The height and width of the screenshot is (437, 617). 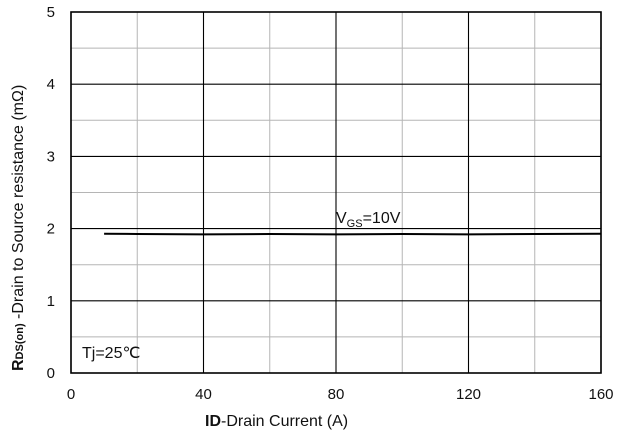 I want to click on x-axis-title-rest: -Drain Current (A), so click(x=284, y=421).